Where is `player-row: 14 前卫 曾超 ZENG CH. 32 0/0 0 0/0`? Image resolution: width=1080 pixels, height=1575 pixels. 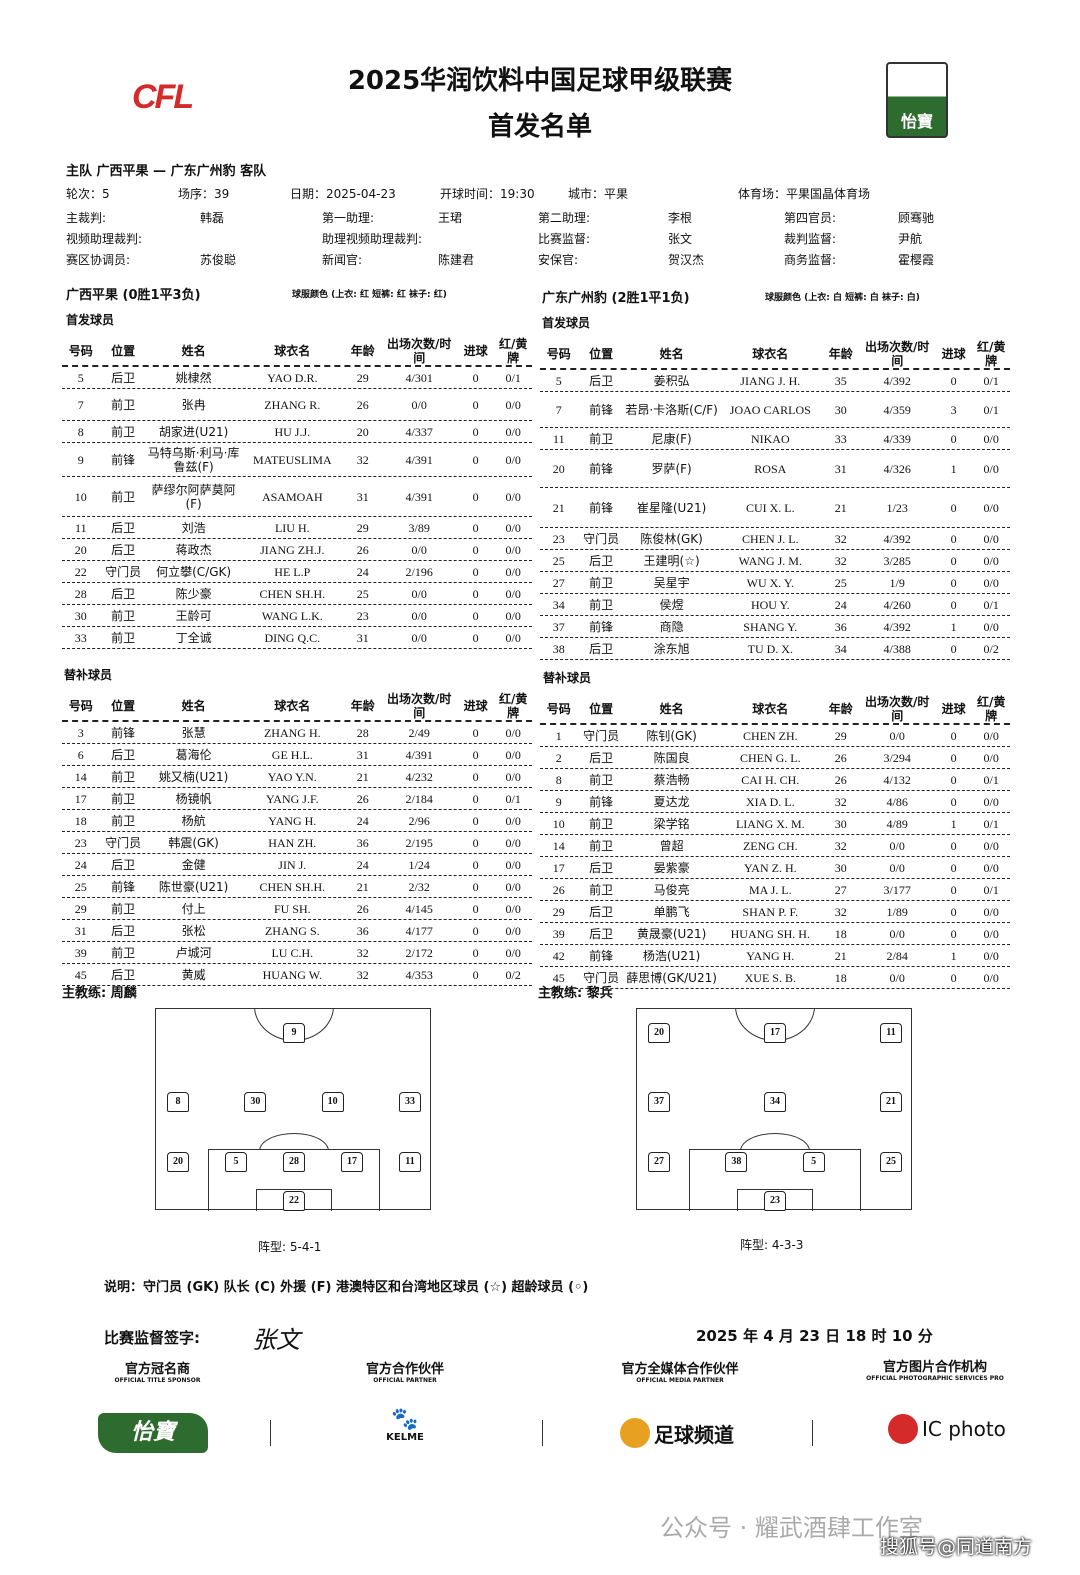
player-row: 14 前卫 曾超 ZENG CH. 32 0/0 0 0/0 is located at coordinates (775, 846).